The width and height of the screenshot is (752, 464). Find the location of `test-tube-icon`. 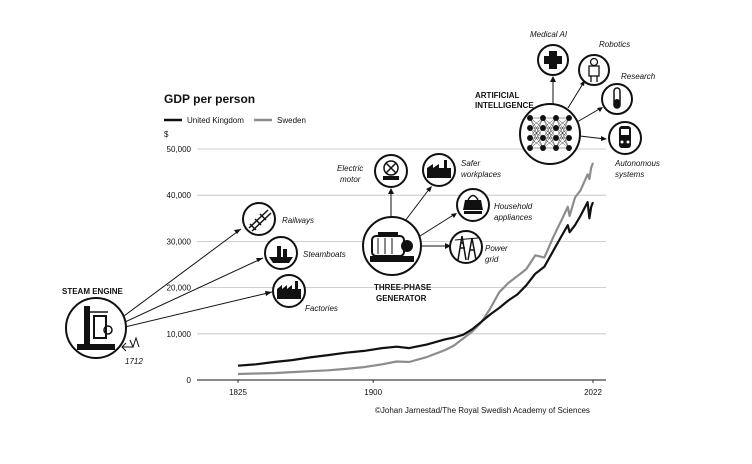

test-tube-icon is located at coordinates (617, 99).